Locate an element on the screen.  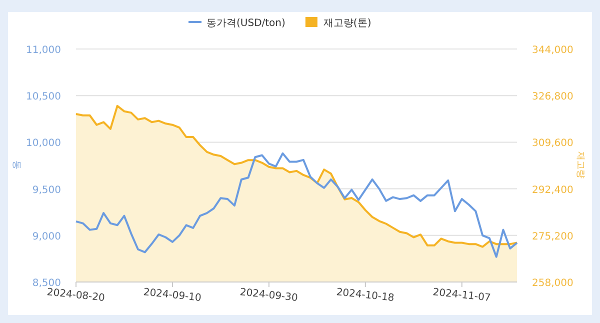
x-tick-label: 2024-09-10 is located at coordinates (172, 295).